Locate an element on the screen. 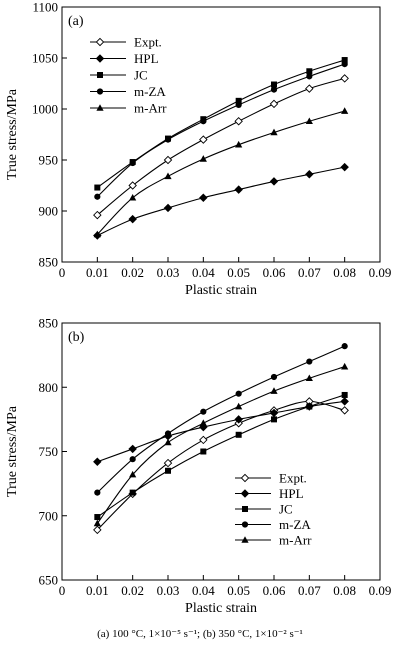 This screenshot has width=400, height=650. y-tick-label: 1100 is located at coordinates (45, 7).